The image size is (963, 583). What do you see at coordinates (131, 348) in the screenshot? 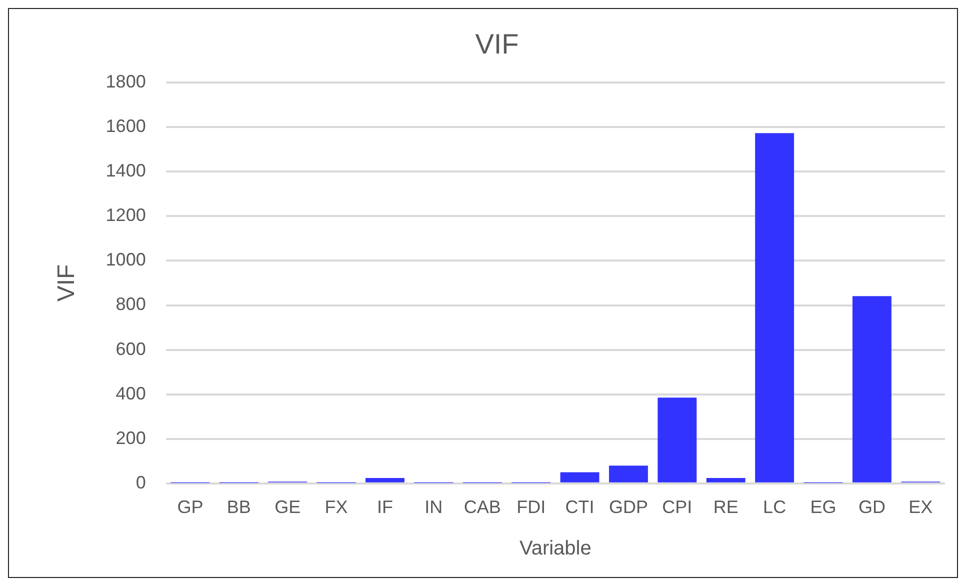
I see `y-tick-label: 600` at bounding box center [131, 348].